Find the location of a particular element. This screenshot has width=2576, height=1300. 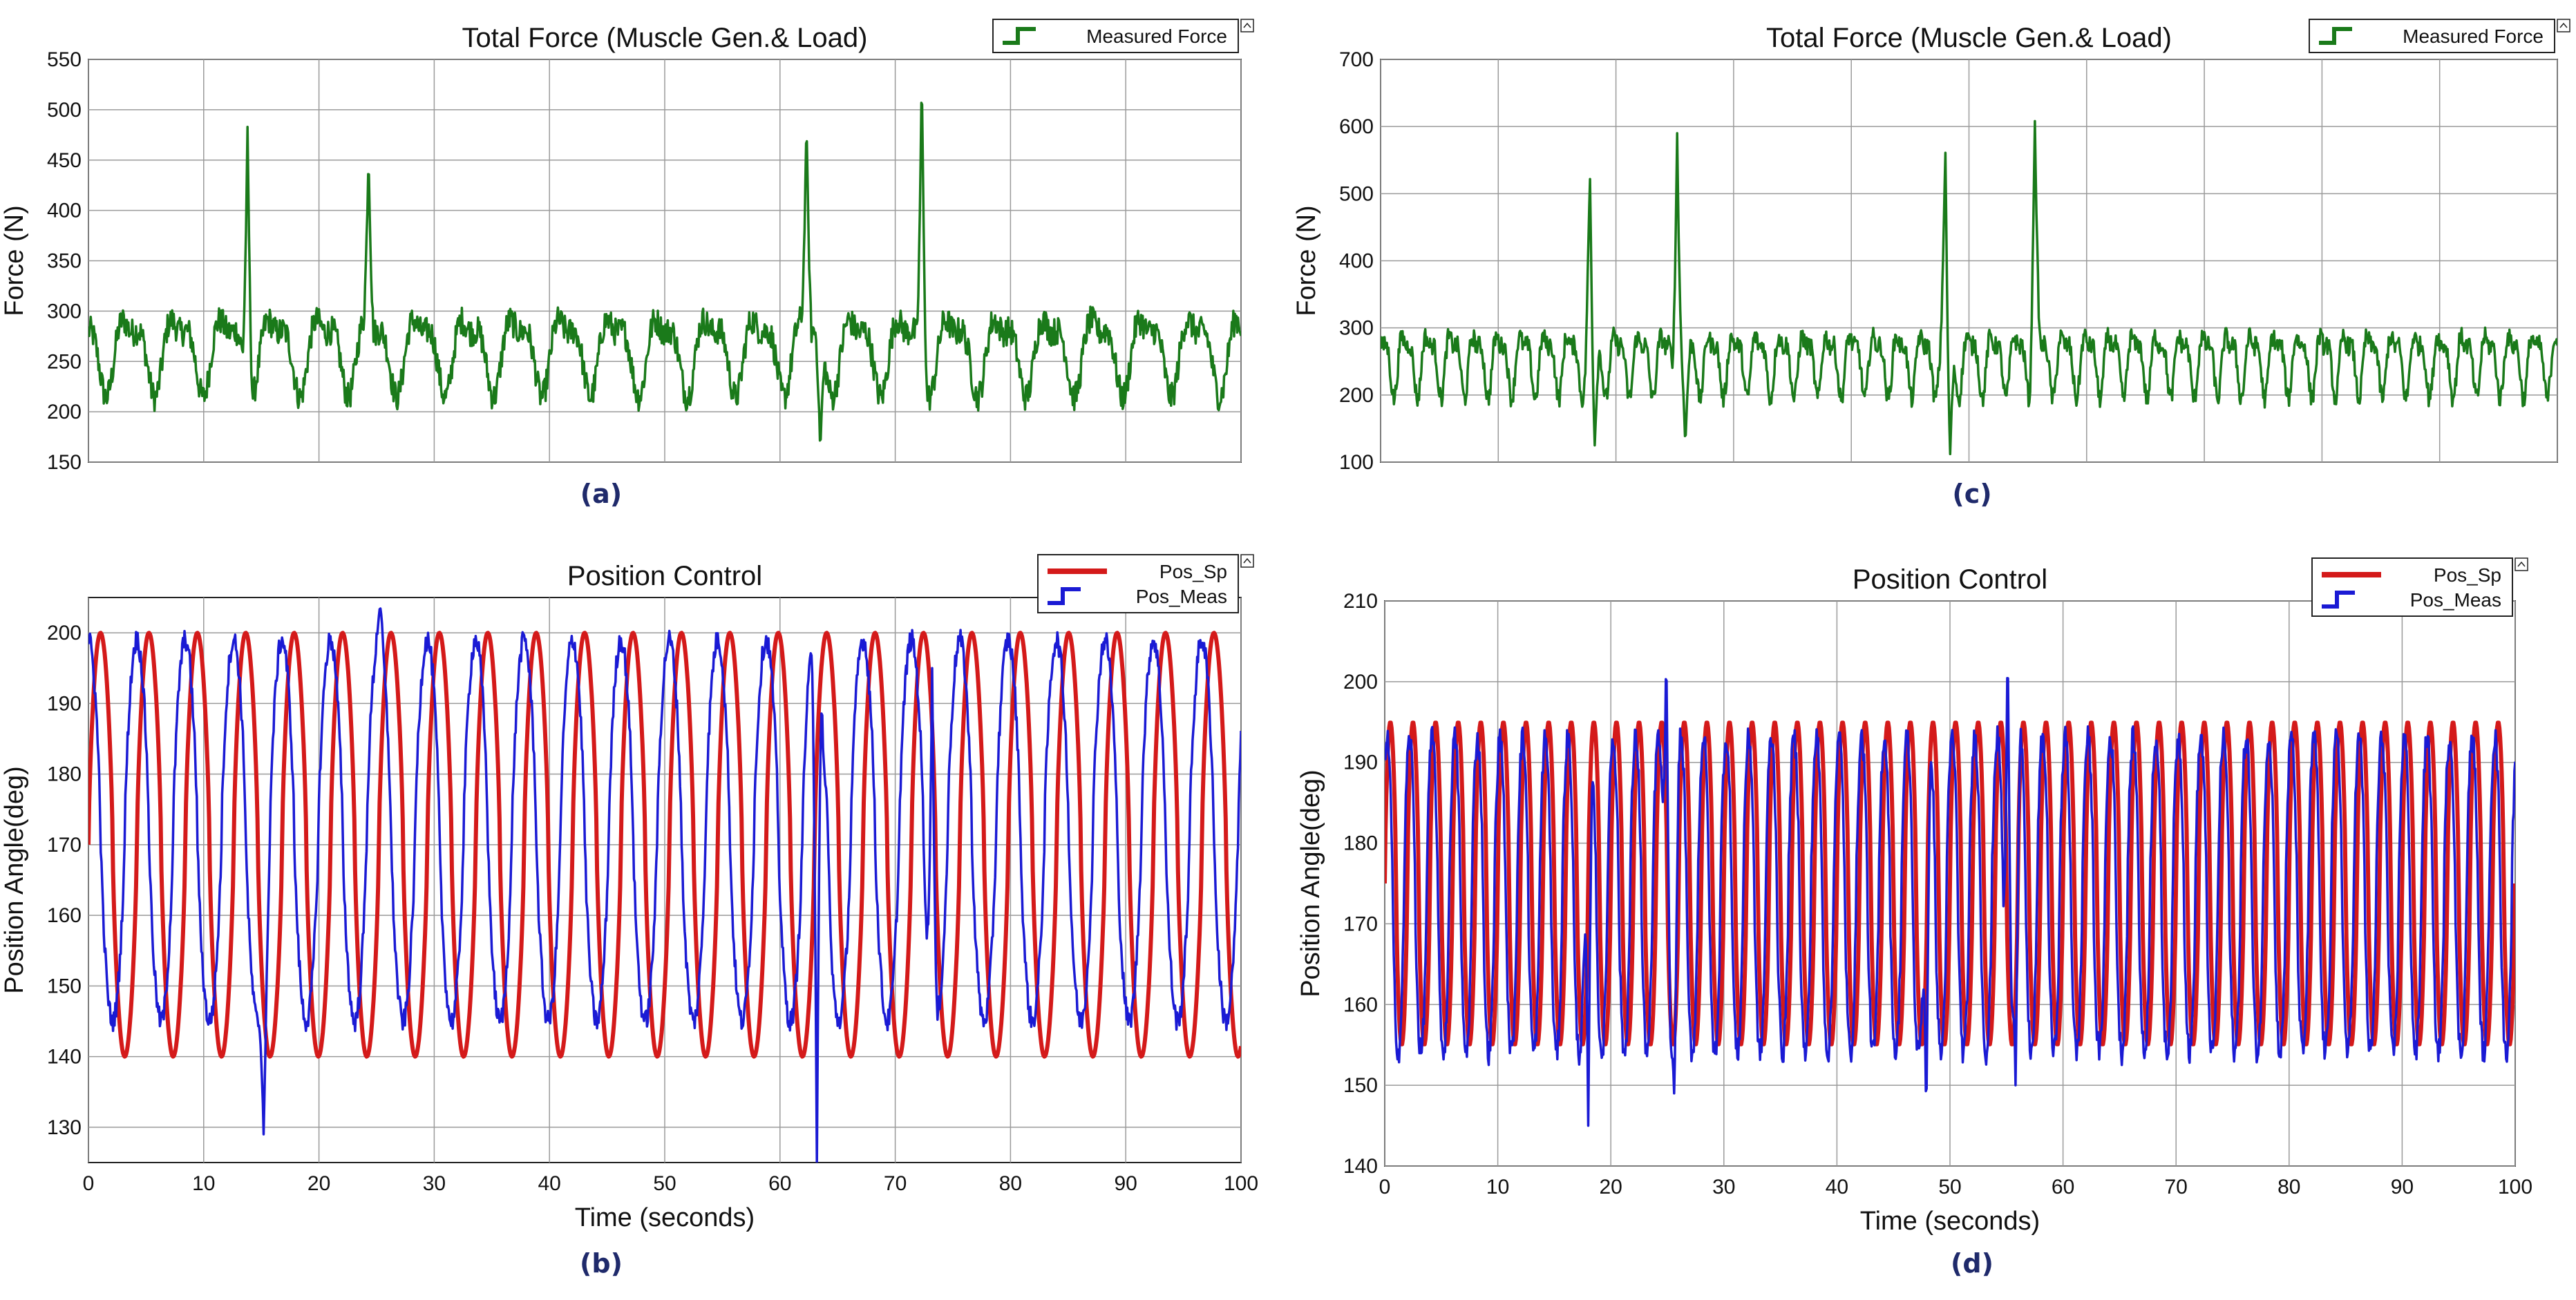

caption-b: (b) is located at coordinates (601, 1263).